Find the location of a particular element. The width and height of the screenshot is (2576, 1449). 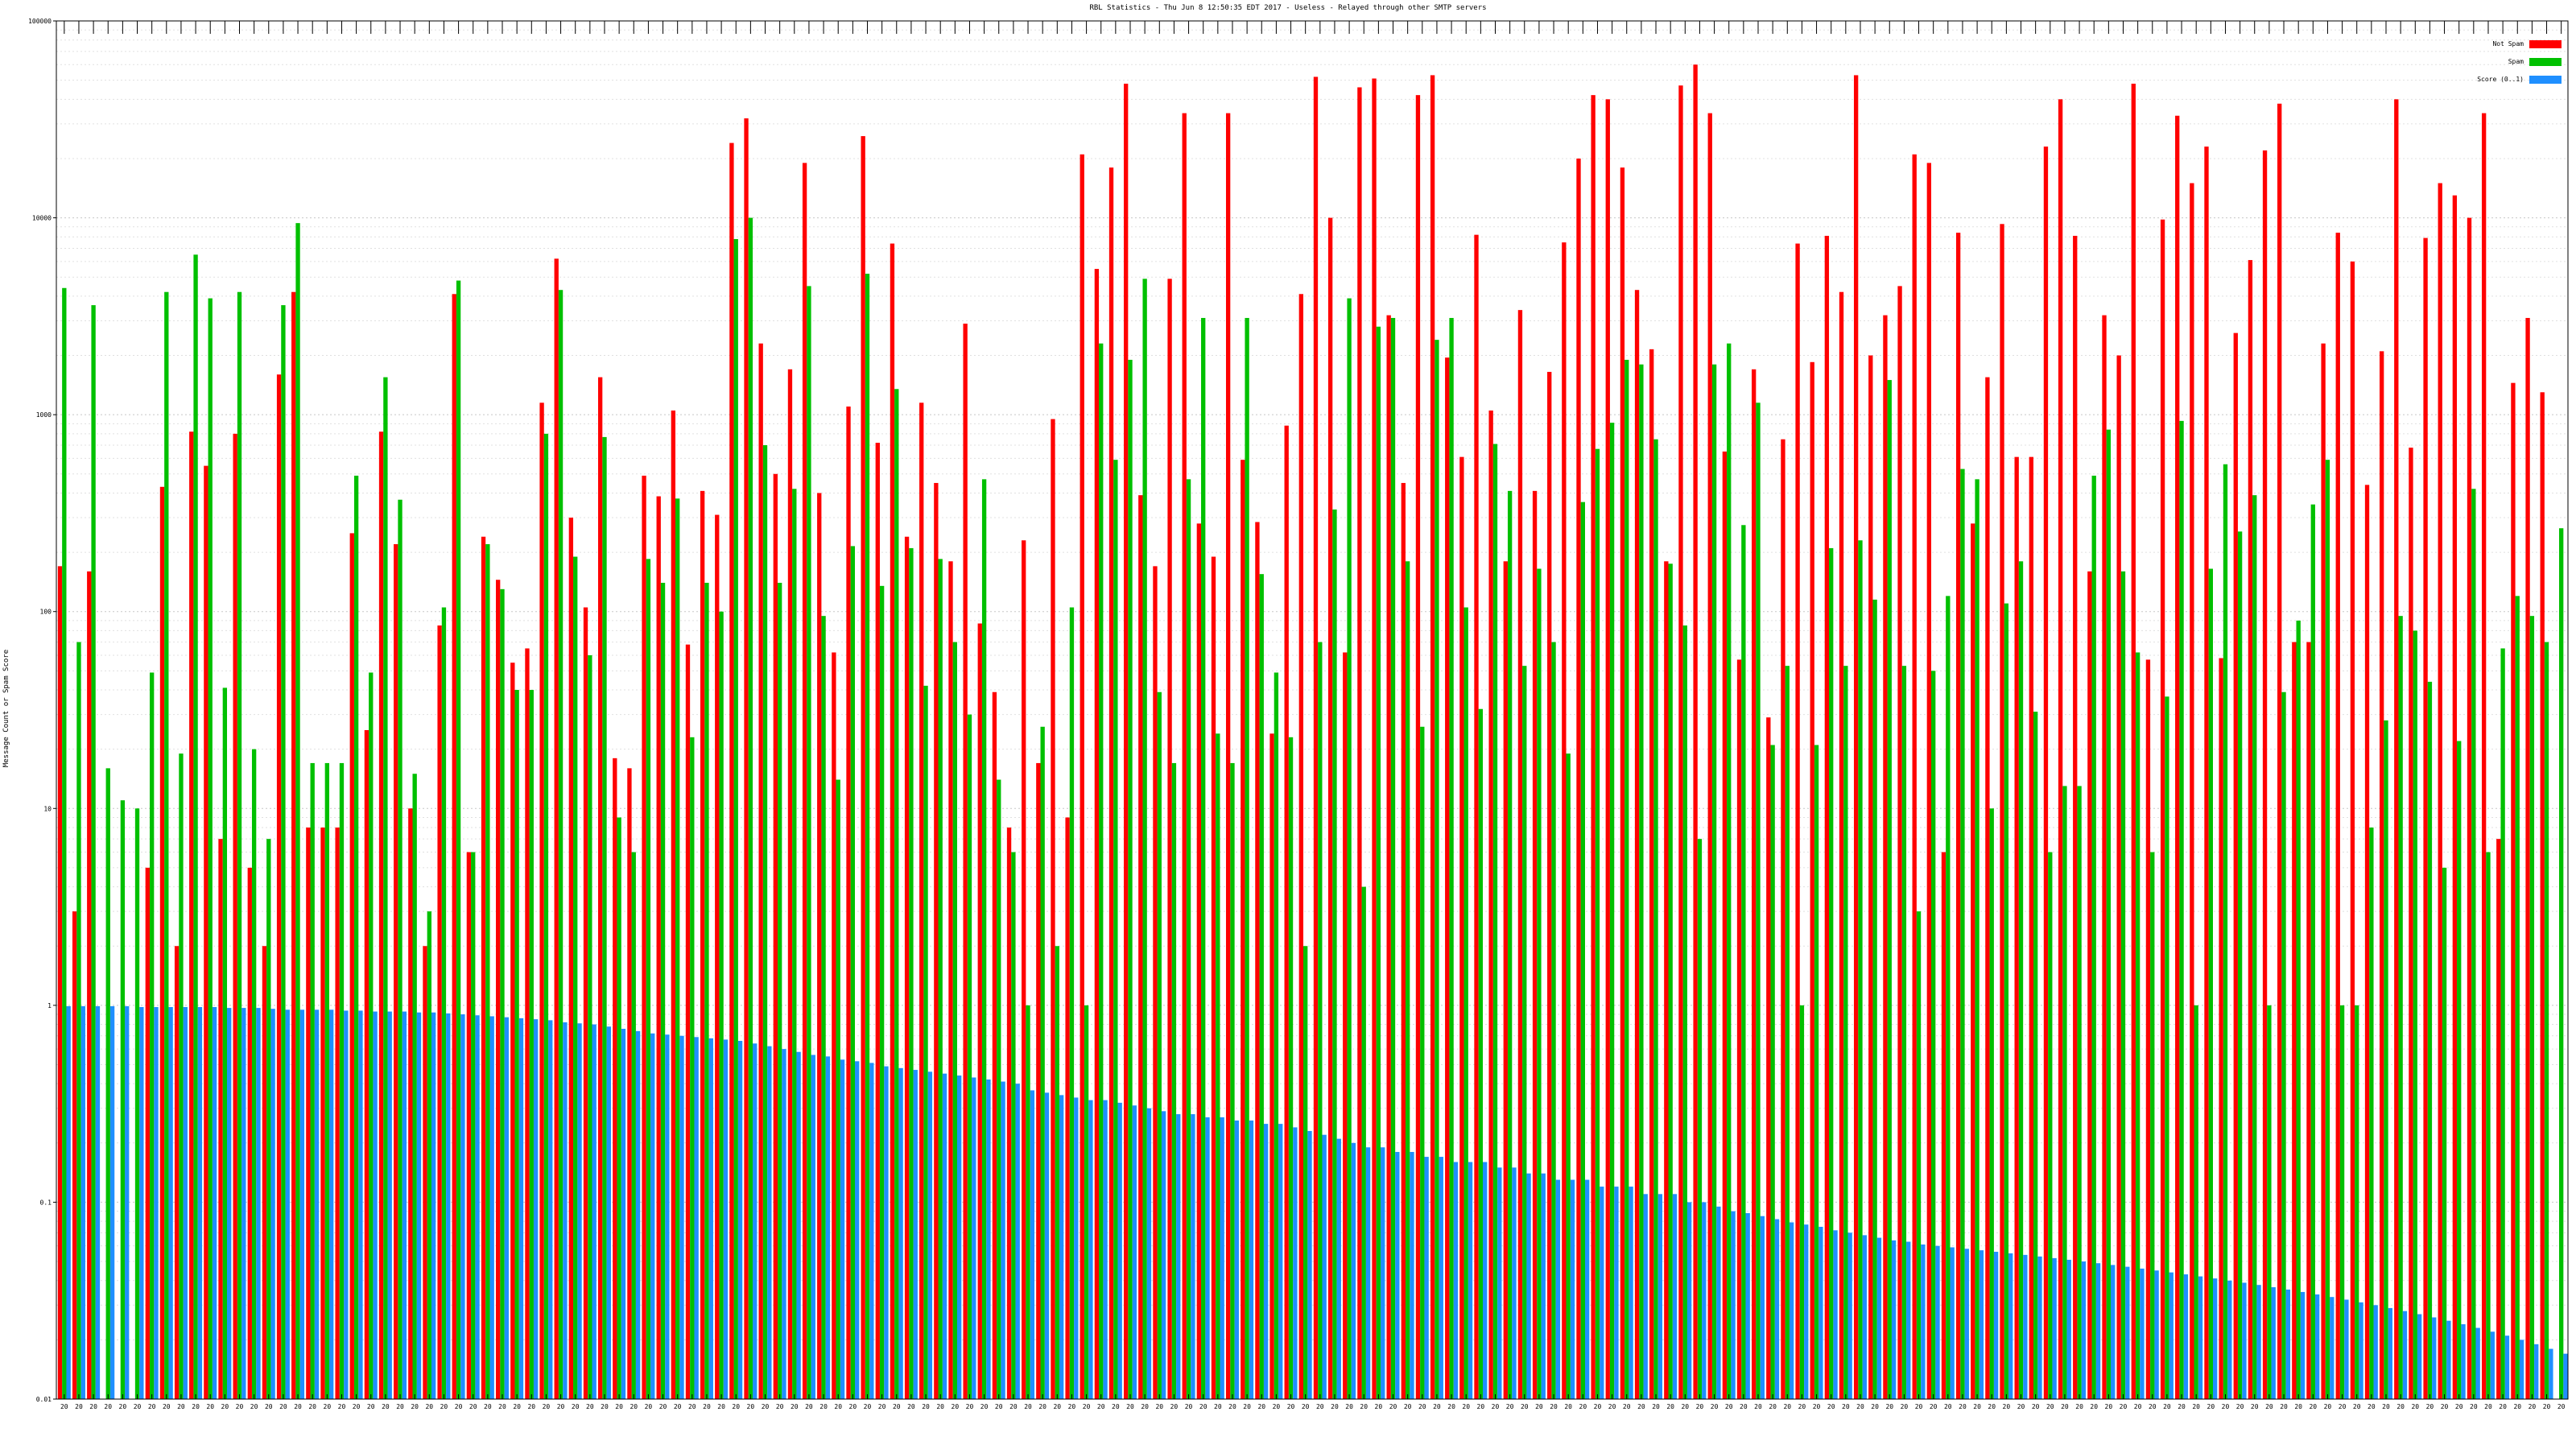

legend-label: Spam is located at coordinates (2516, 61).